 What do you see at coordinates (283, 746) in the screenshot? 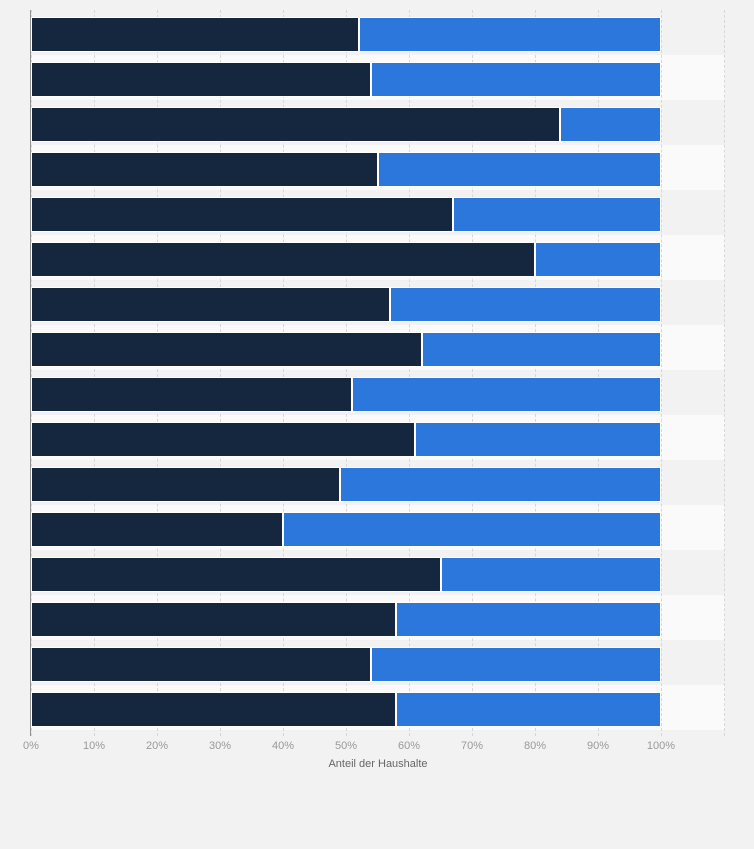
I see `x-axis-tick-label: 40%` at bounding box center [283, 746].